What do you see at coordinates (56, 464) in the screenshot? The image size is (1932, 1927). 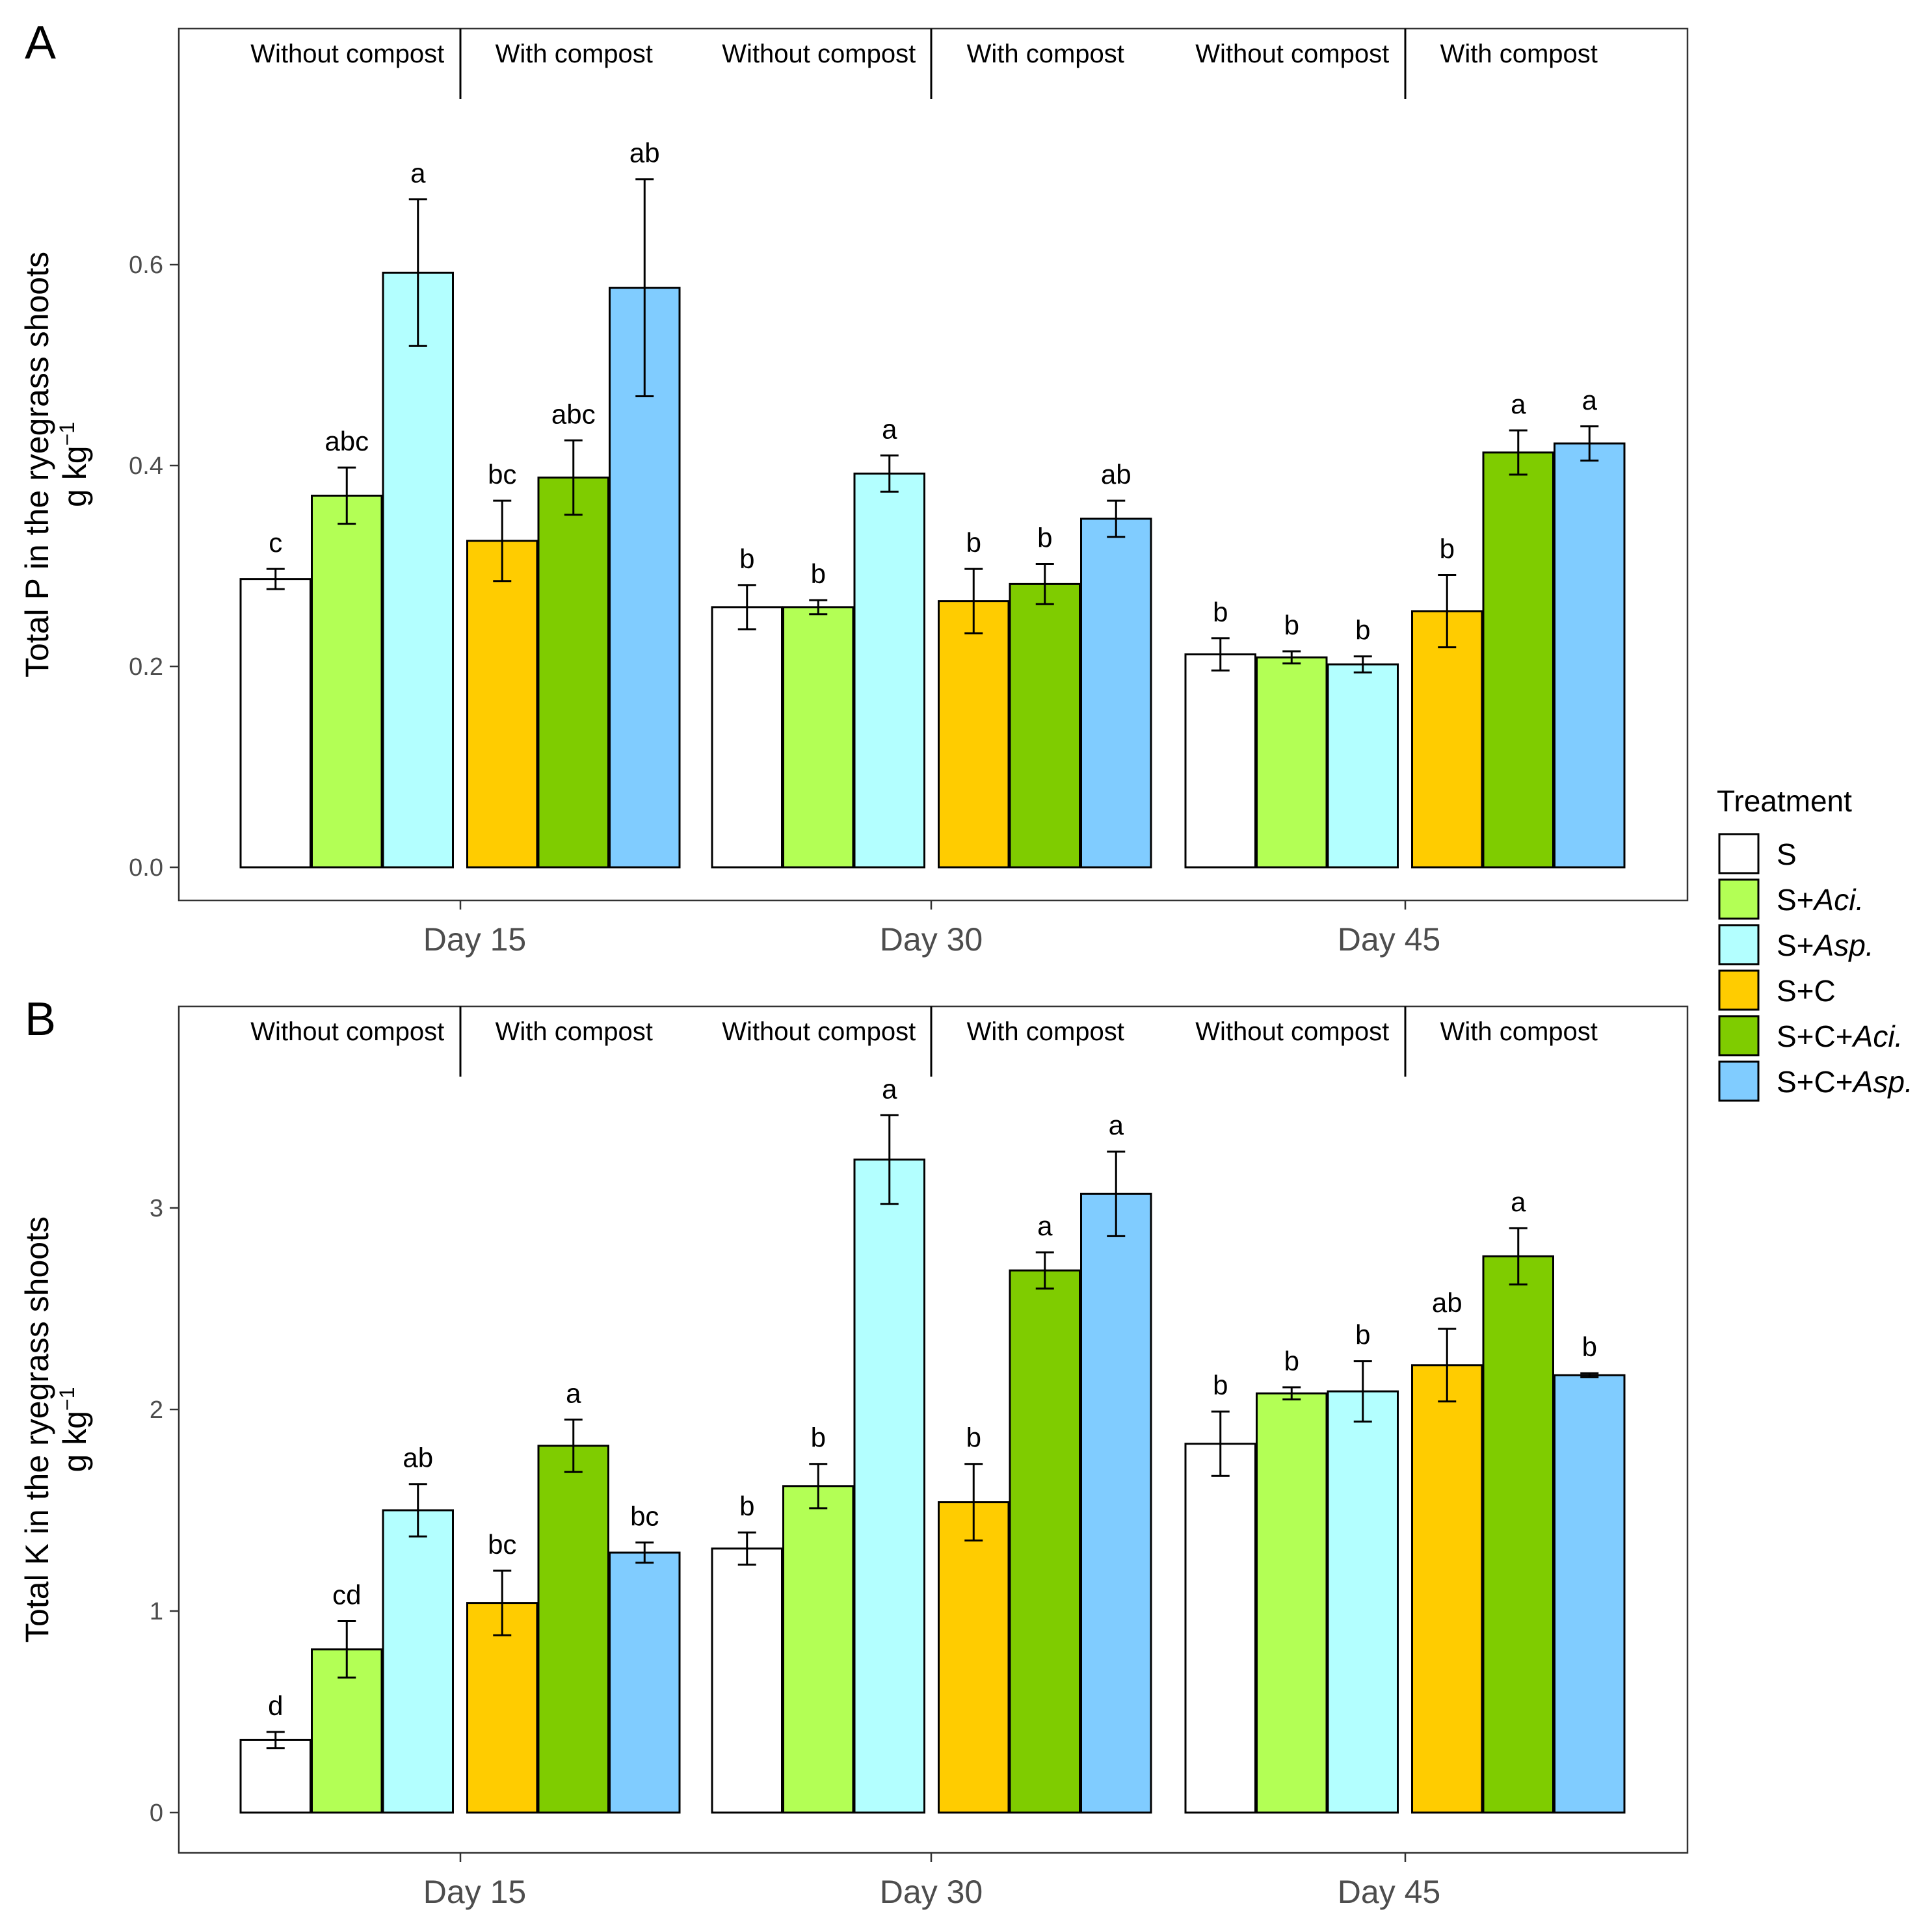 I see `y-axis-title: Total P in the ryegrass shootsg kg−1` at bounding box center [56, 464].